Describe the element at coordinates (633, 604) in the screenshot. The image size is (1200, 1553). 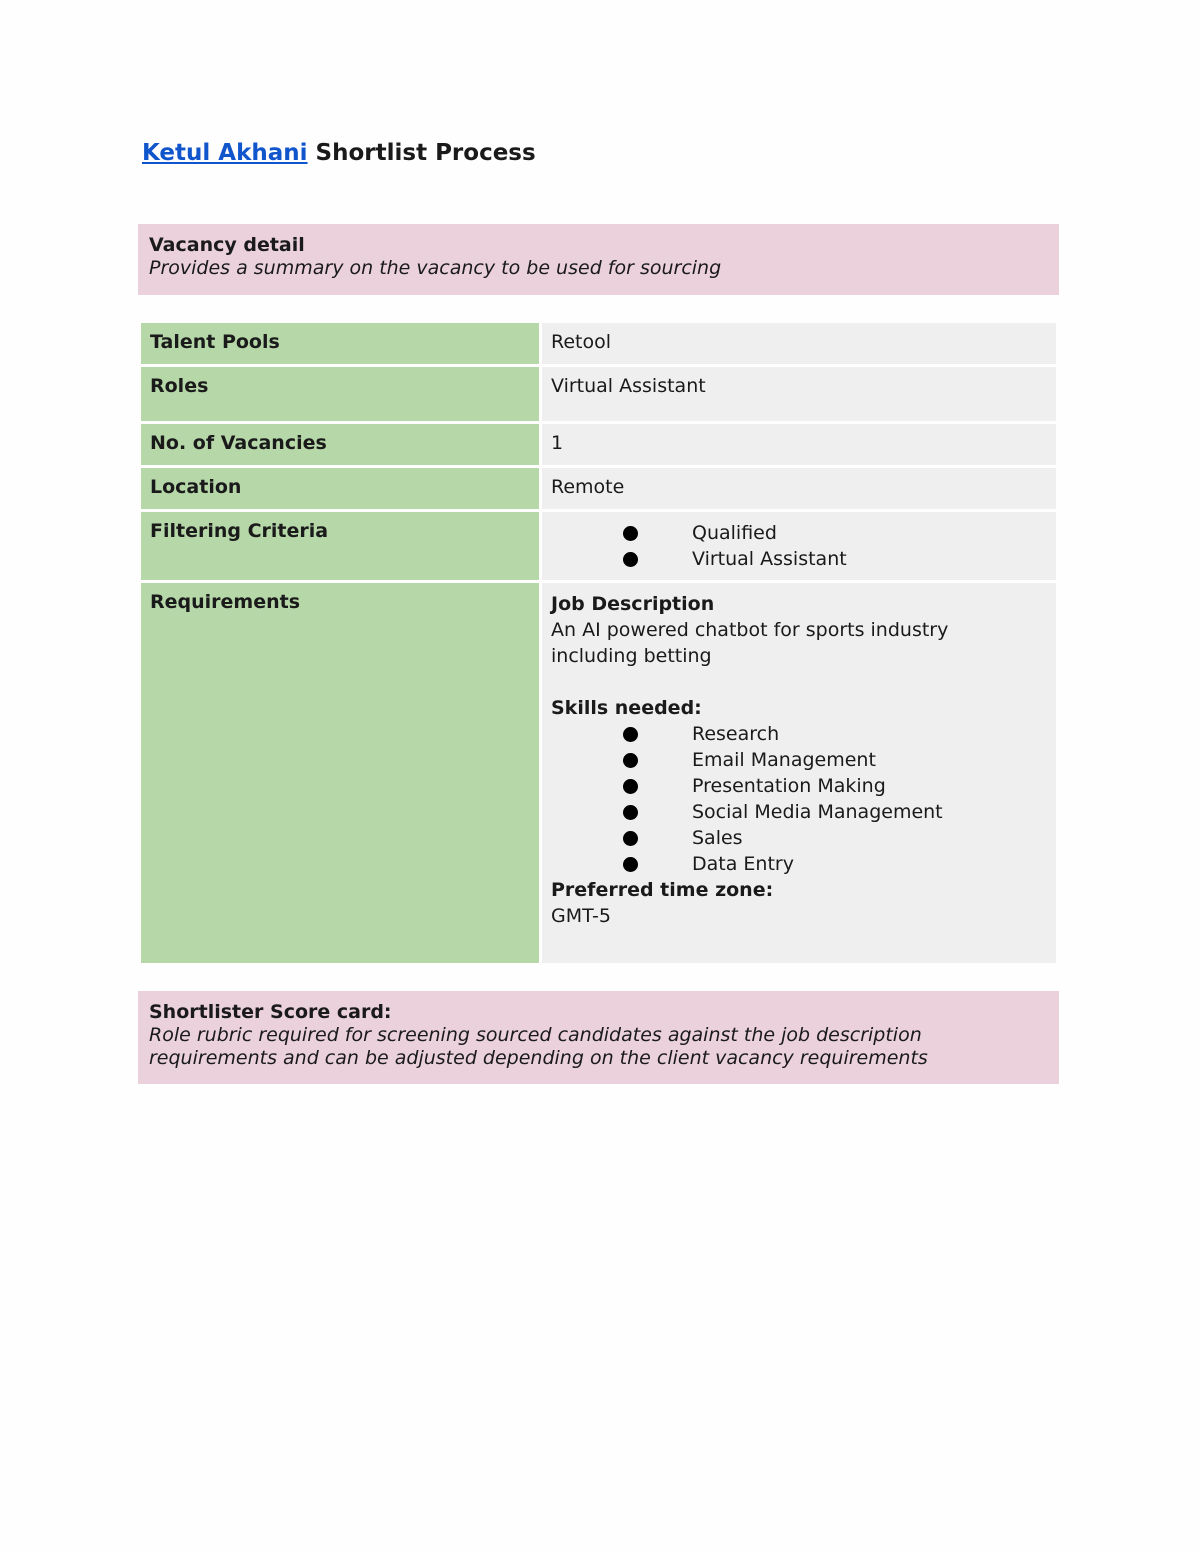
I see `jd-heading: Job Description` at that location.